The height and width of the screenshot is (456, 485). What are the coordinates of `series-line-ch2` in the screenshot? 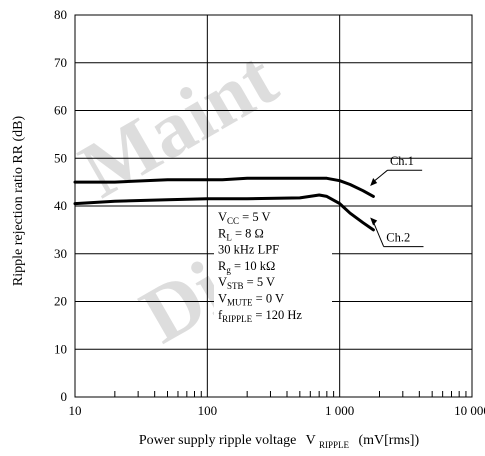 It's located at (224, 212).